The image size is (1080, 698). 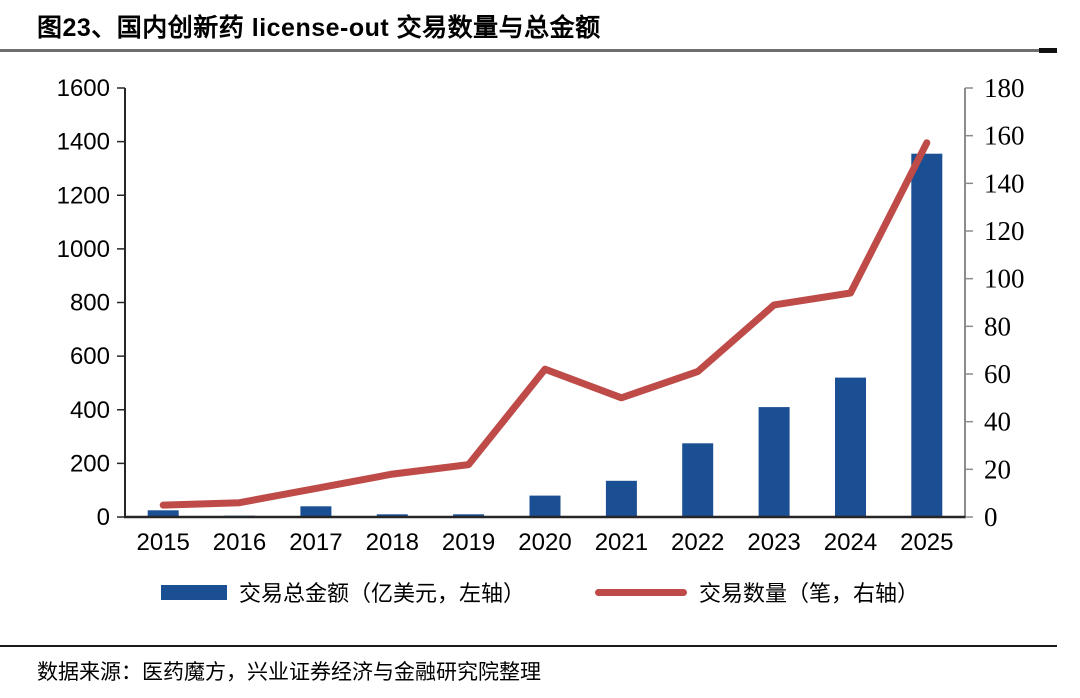 I want to click on bar-legend-swatch, so click(x=193, y=592).